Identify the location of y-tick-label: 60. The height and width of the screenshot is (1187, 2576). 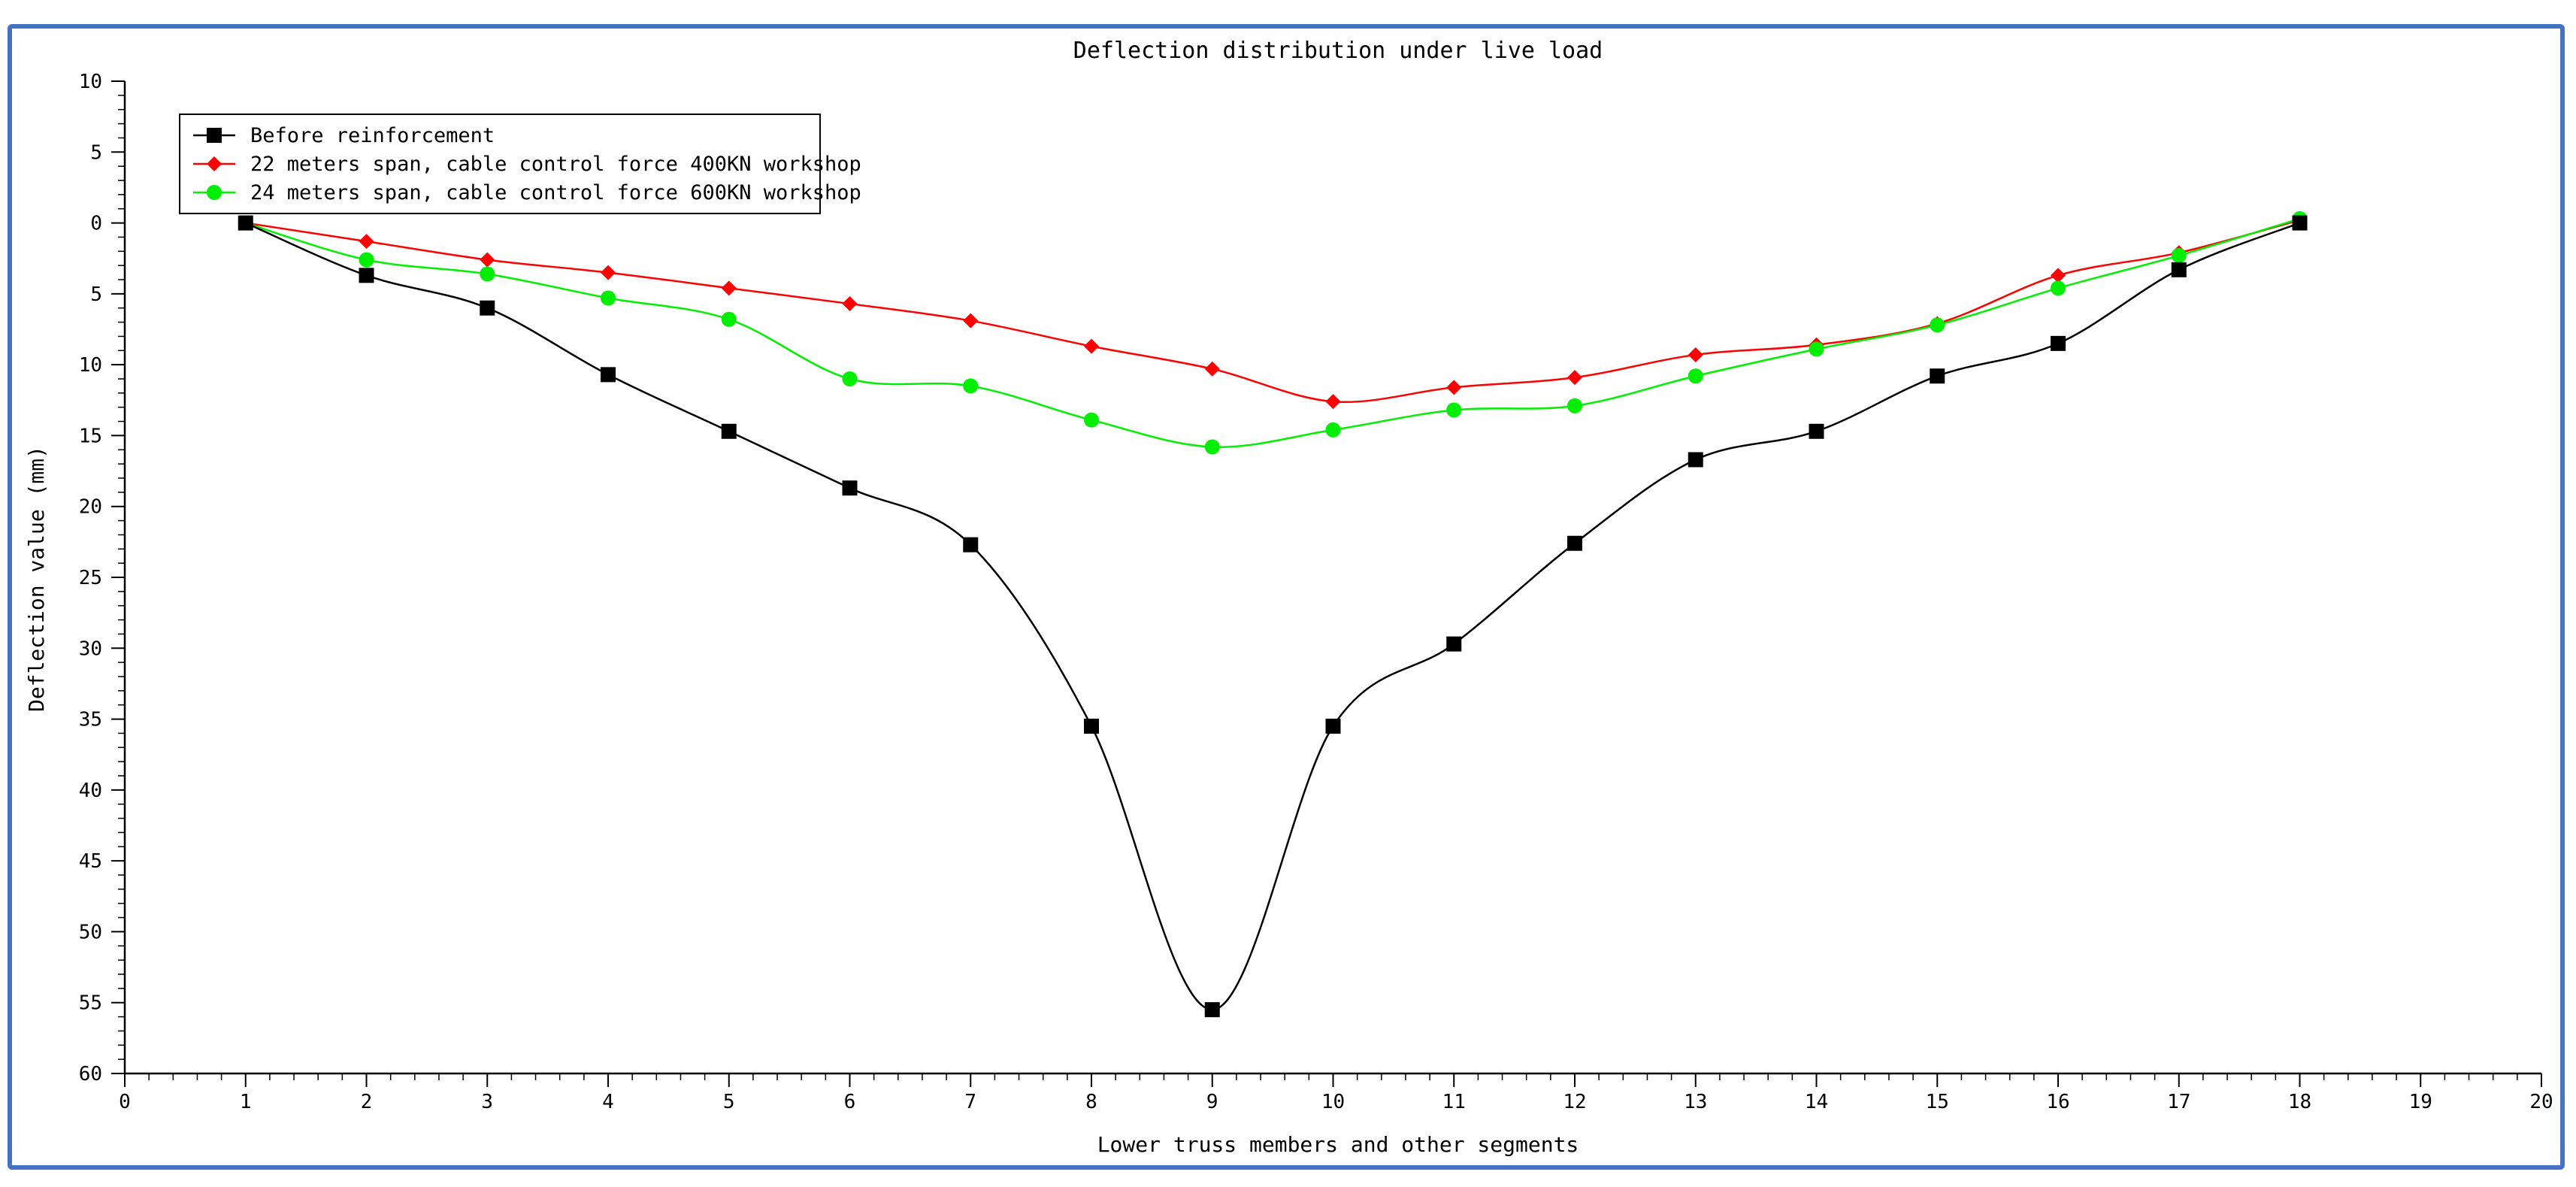
(90, 1074).